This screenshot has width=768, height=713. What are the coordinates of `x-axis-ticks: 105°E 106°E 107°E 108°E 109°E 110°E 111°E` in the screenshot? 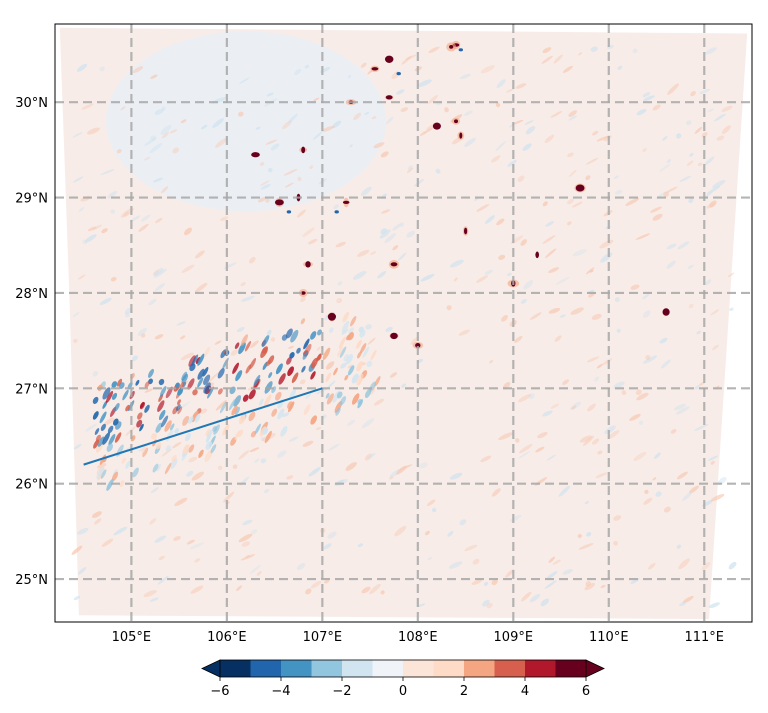 It's located at (418, 637).